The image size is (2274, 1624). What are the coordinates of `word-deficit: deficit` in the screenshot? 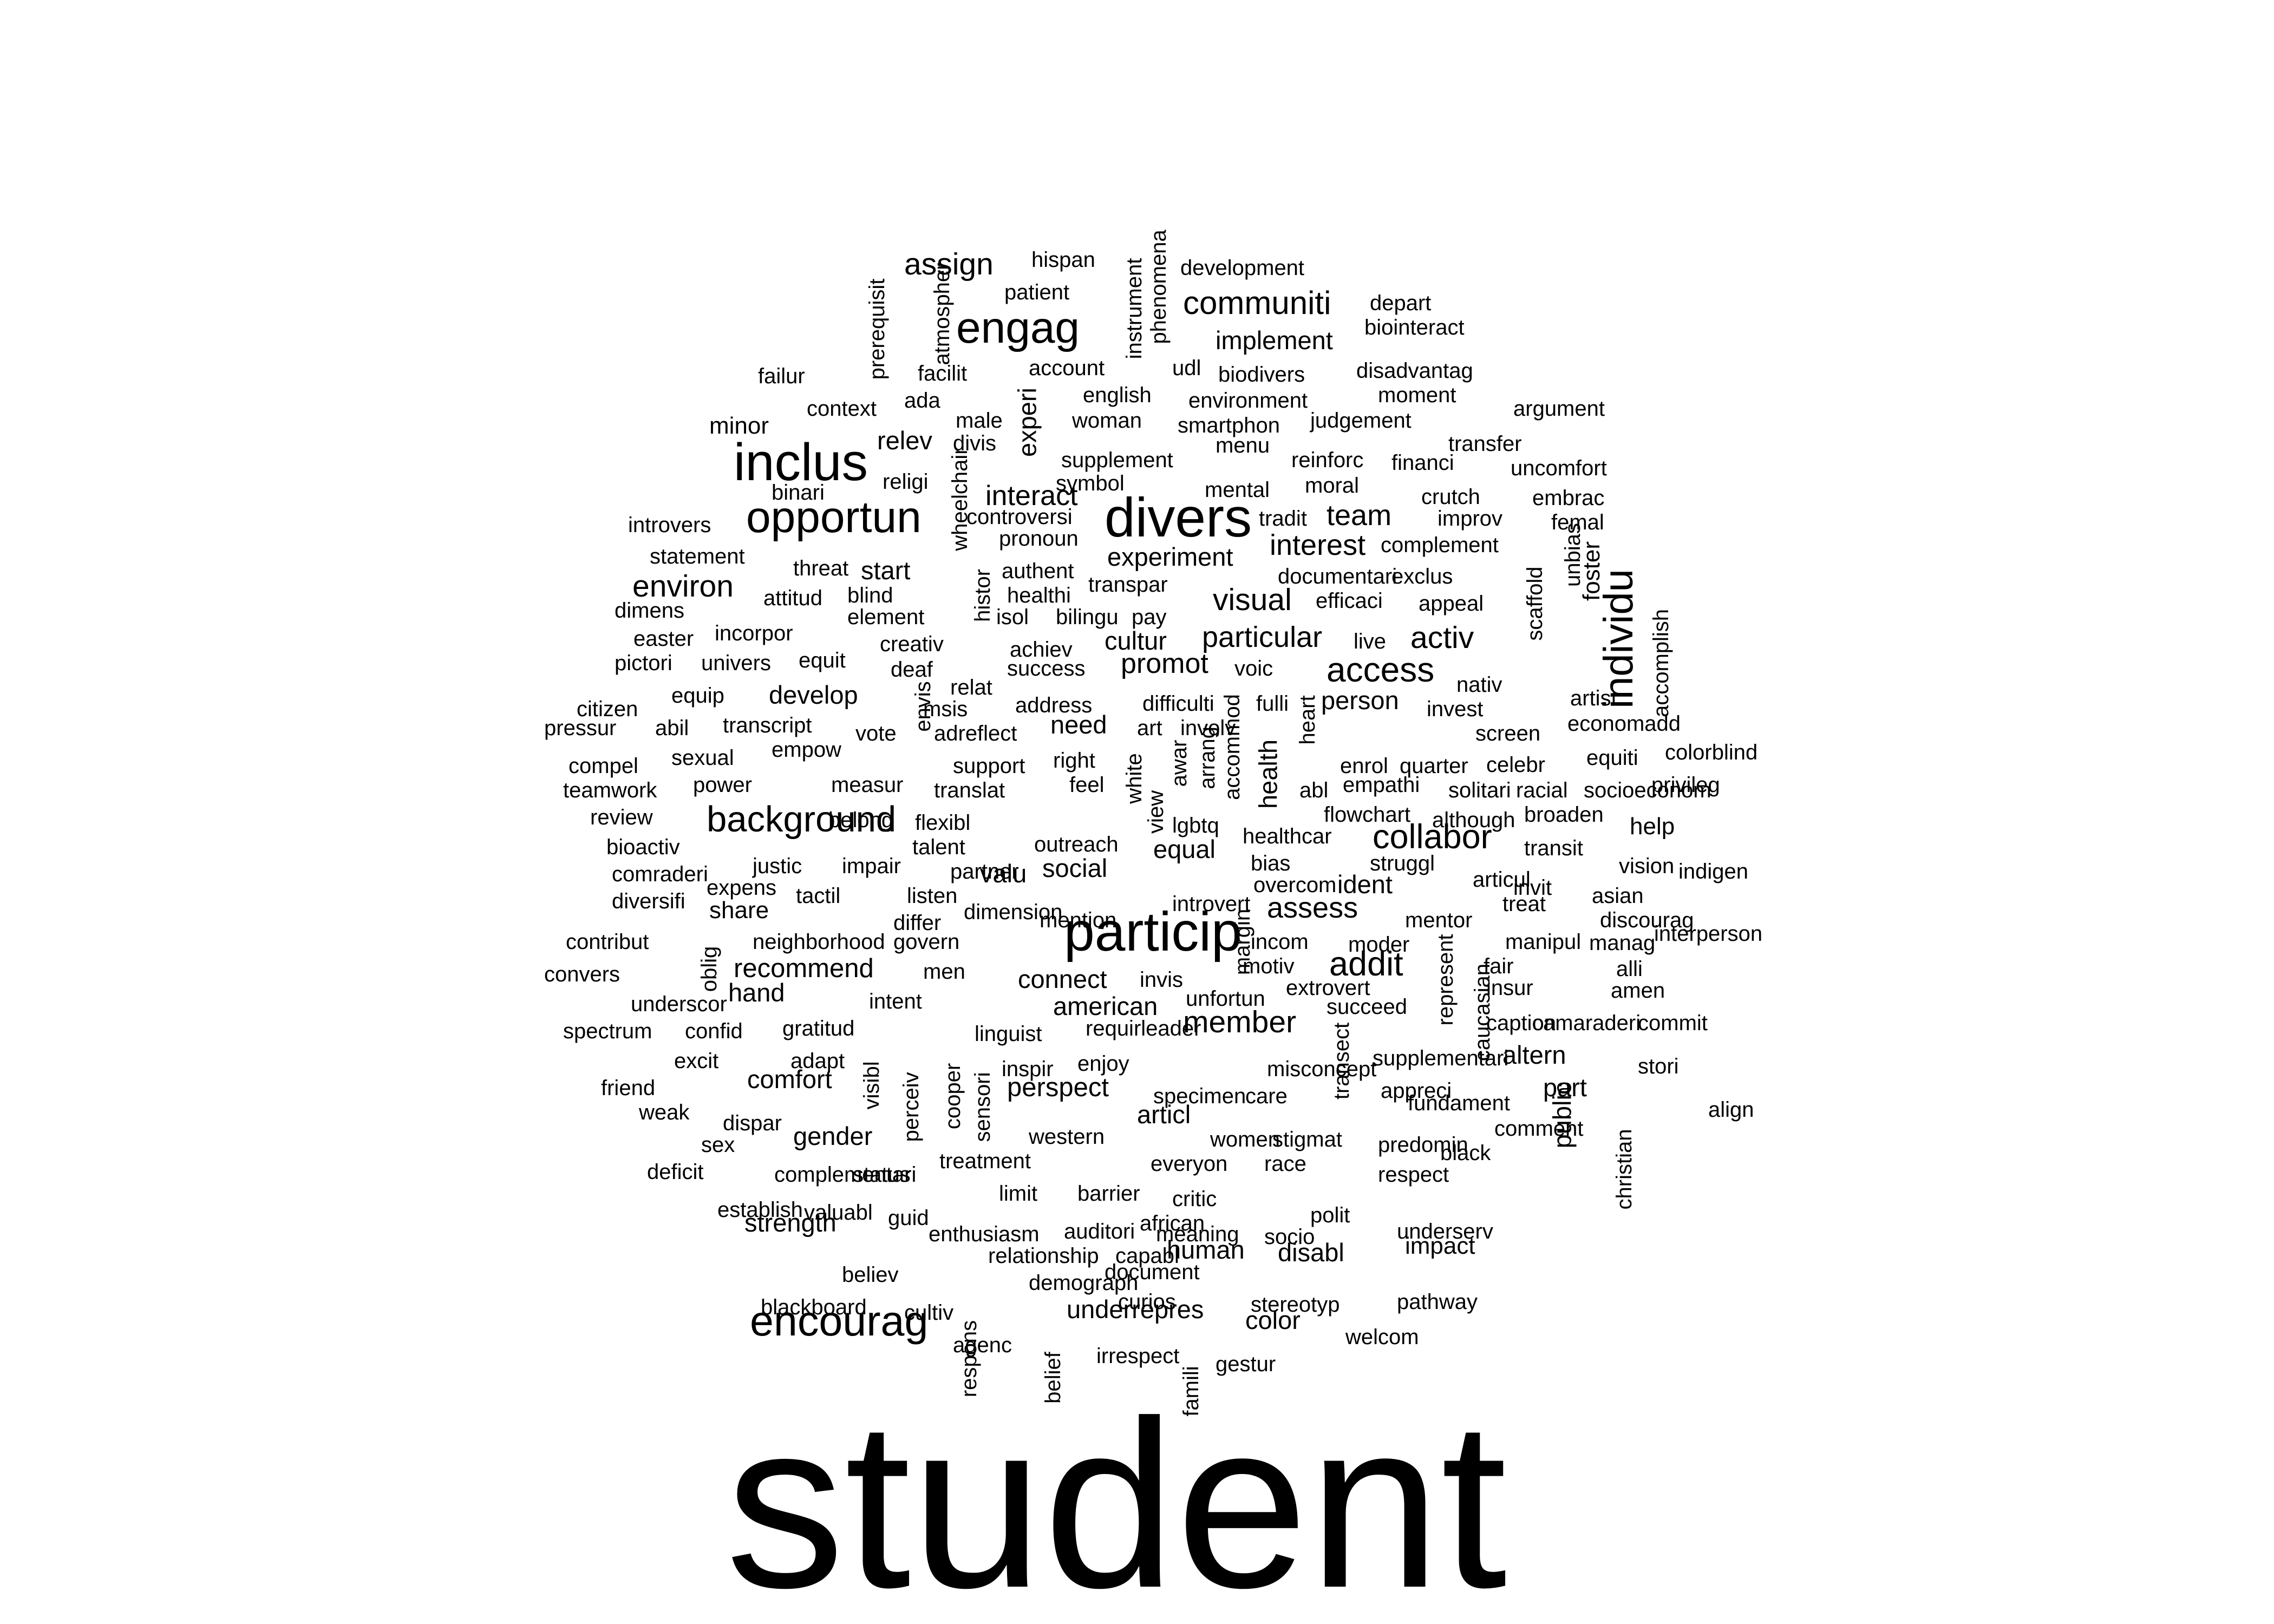 It's located at (676, 1172).